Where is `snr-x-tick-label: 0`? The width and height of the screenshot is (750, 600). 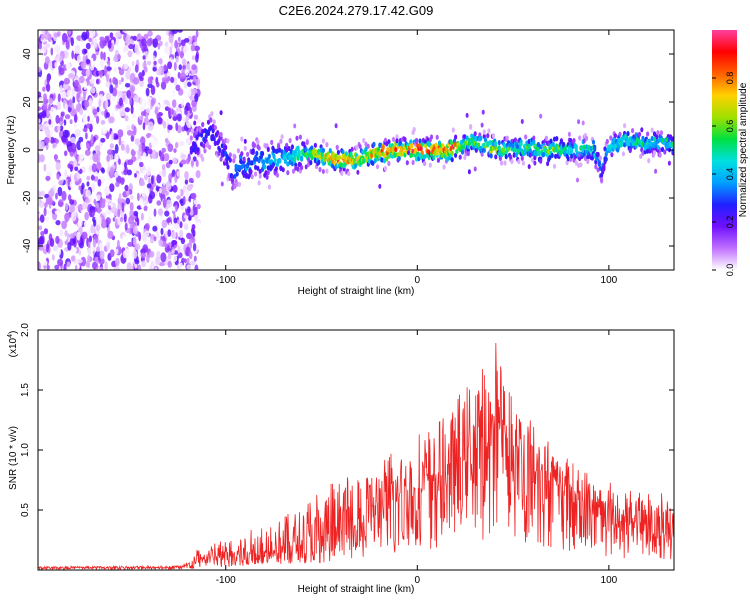
snr-x-tick-label: 0 is located at coordinates (418, 580).